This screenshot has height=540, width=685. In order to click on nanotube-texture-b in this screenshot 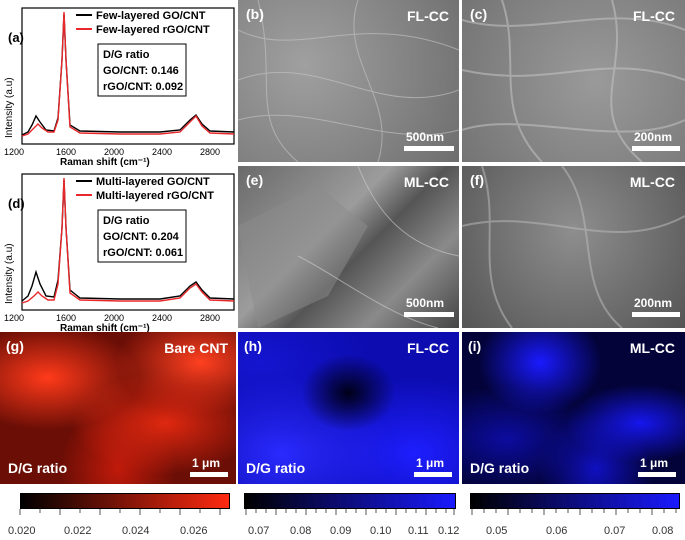, I will do `click(348, 81)`.